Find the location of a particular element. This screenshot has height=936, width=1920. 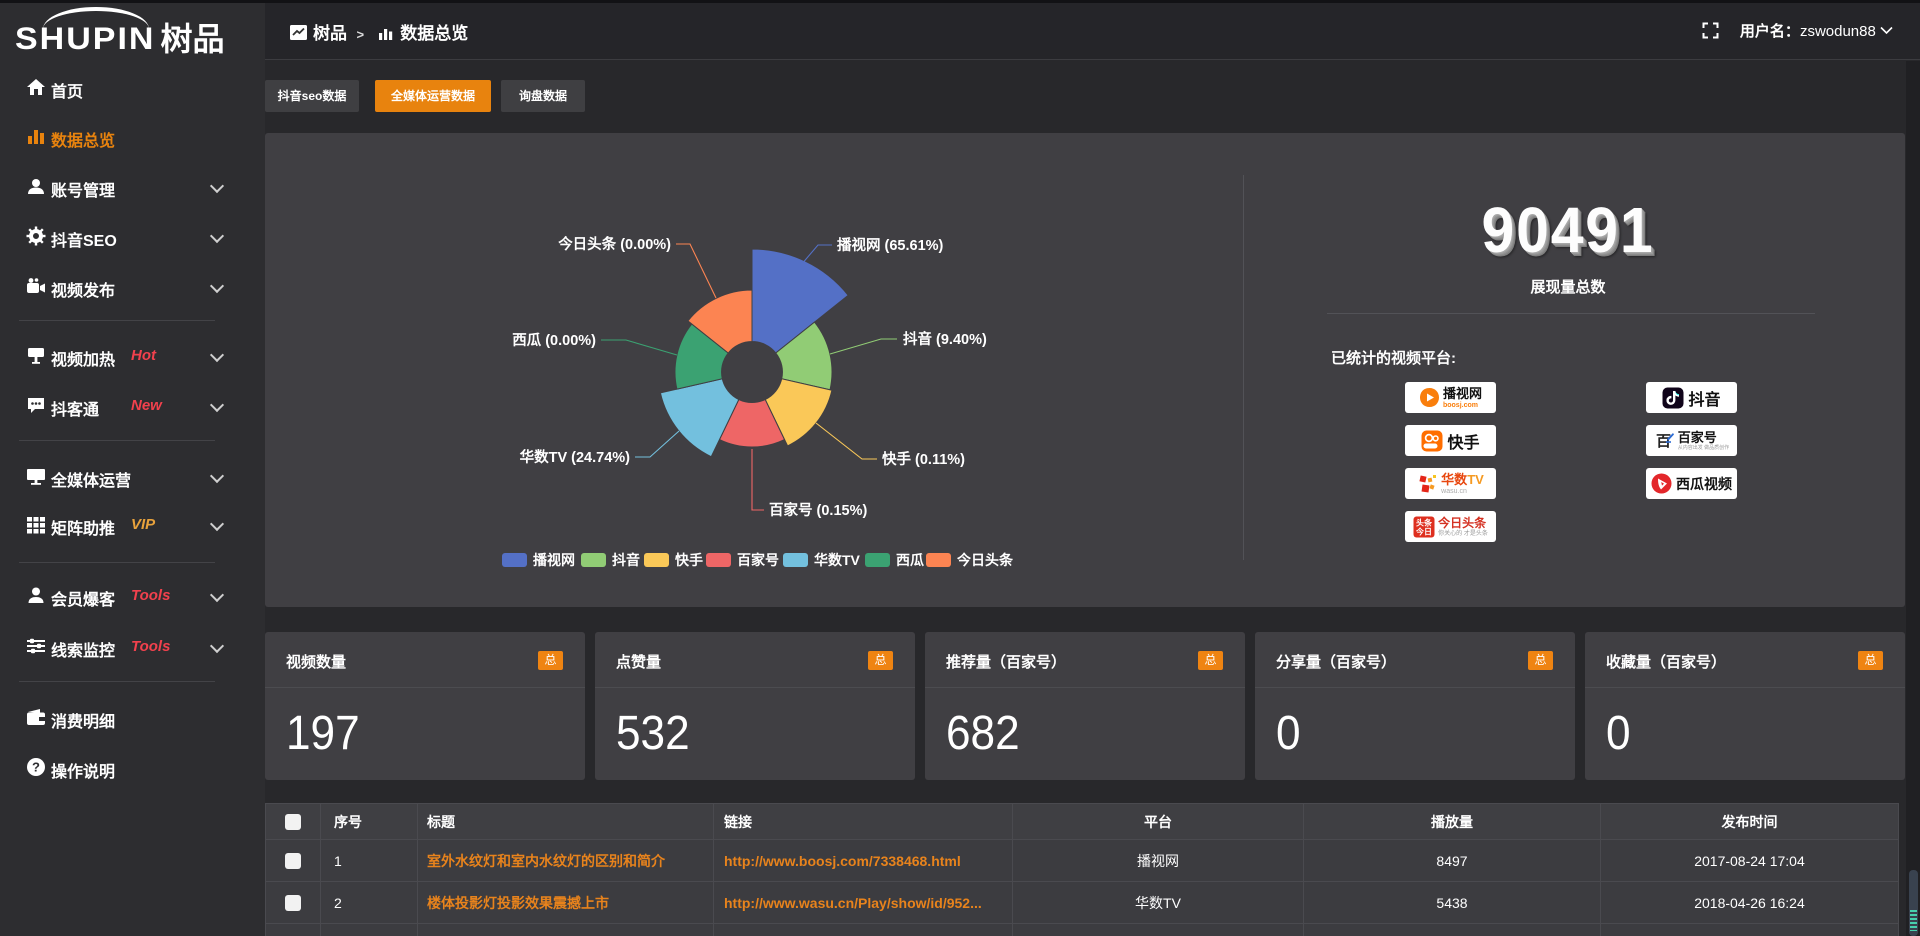

svg-text: 头条 is located at coordinates (1424, 522).